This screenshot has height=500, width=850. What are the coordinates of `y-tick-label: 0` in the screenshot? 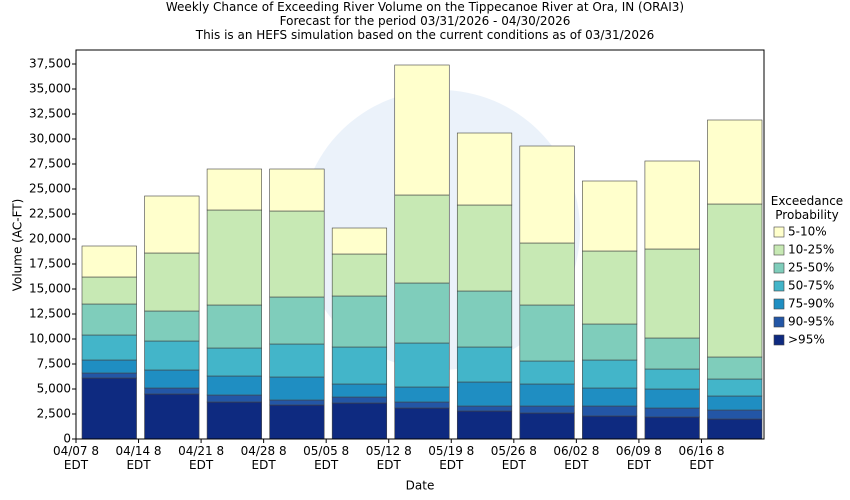 It's located at (67, 439).